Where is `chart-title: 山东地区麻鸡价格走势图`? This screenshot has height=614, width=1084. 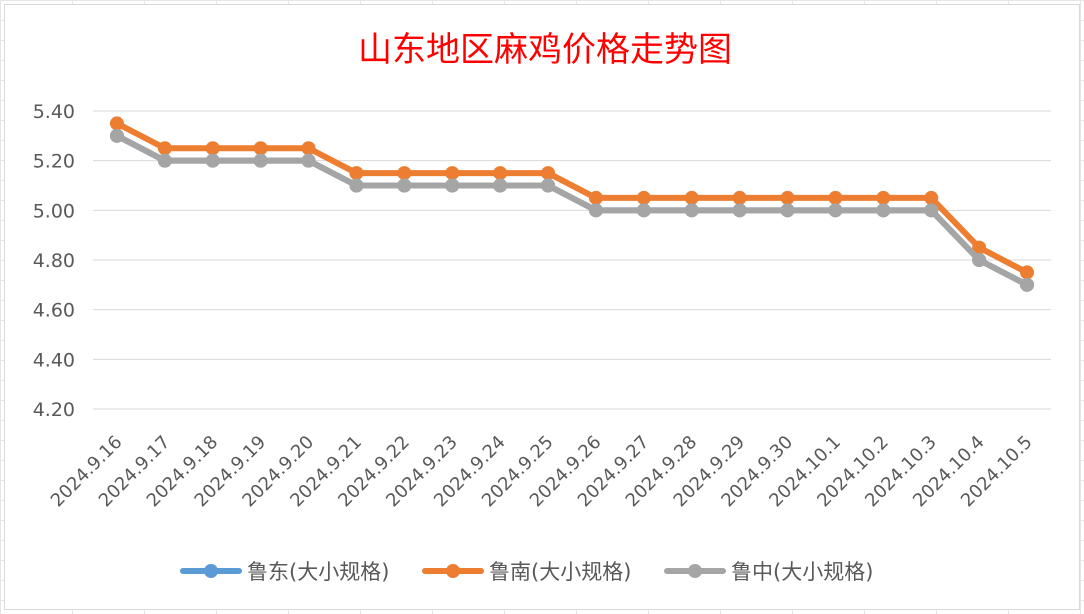
chart-title: 山东地区麻鸡价格走势图 is located at coordinates (545, 50).